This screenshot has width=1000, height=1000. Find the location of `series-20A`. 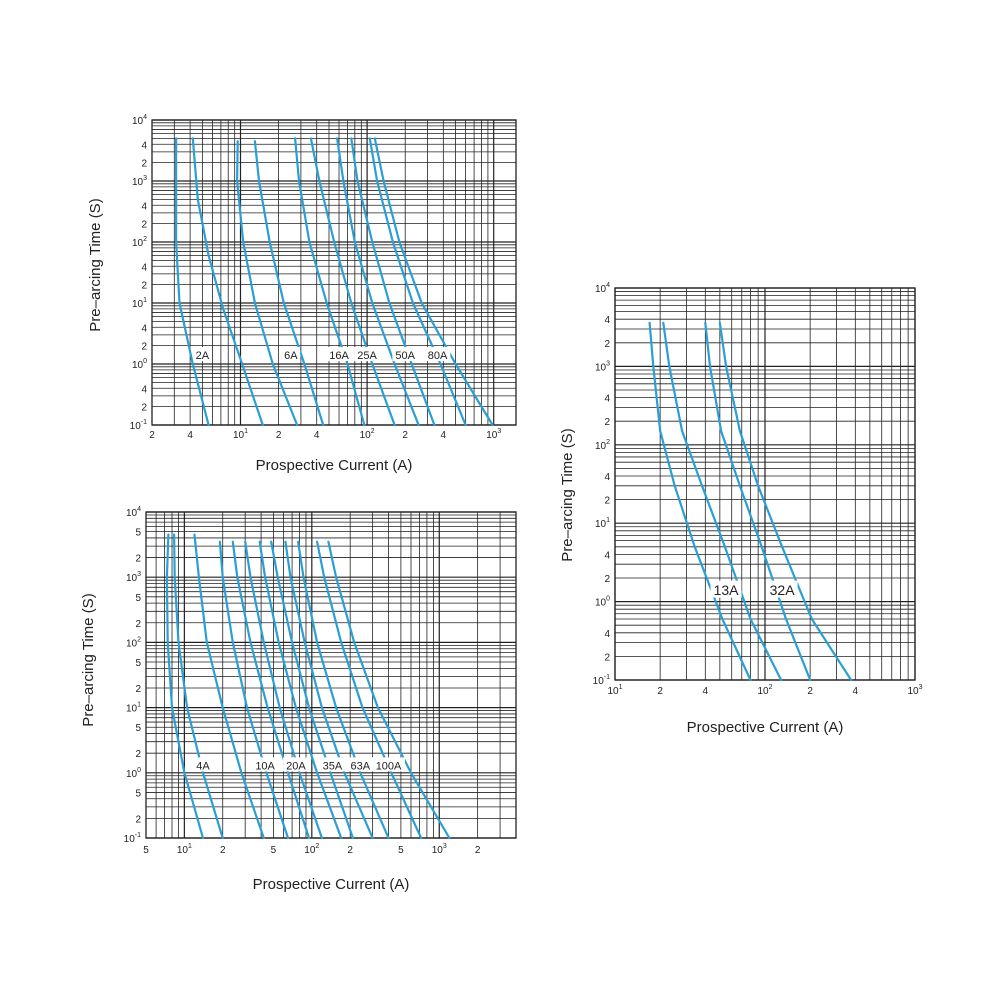

series-20A is located at coordinates (277, 690).